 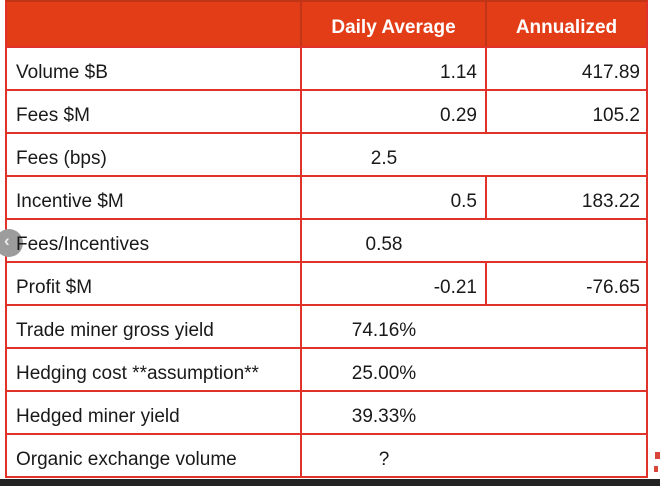 What do you see at coordinates (384, 373) in the screenshot?
I see `merged-value: 25.00%` at bounding box center [384, 373].